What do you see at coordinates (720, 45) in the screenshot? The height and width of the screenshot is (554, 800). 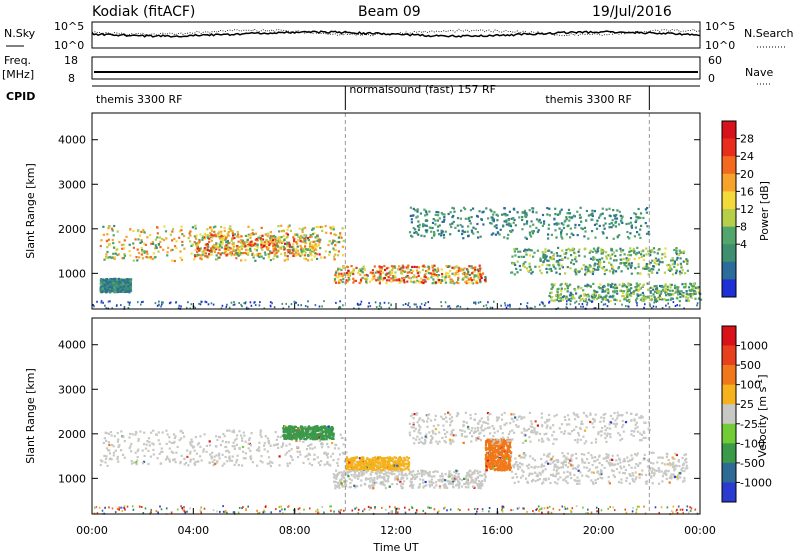 I see `nsearch-tick-bottom: 10^0` at bounding box center [720, 45].